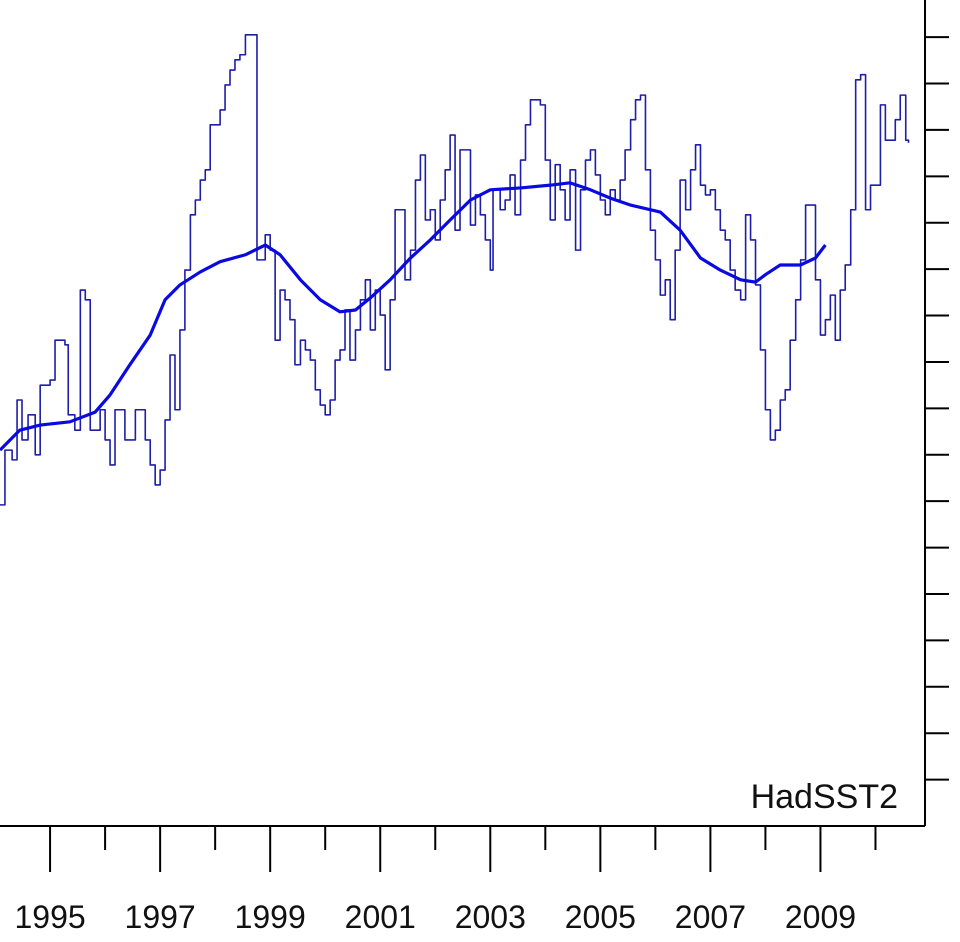 This screenshot has height=942, width=960. Describe the element at coordinates (824, 797) in the screenshot. I see `series-annotation: HadSST2` at that location.